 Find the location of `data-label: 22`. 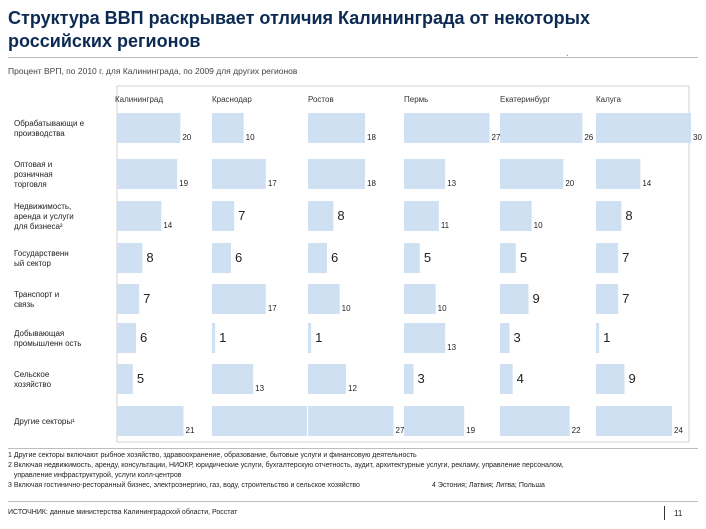

data-label: 22 is located at coordinates (576, 430).